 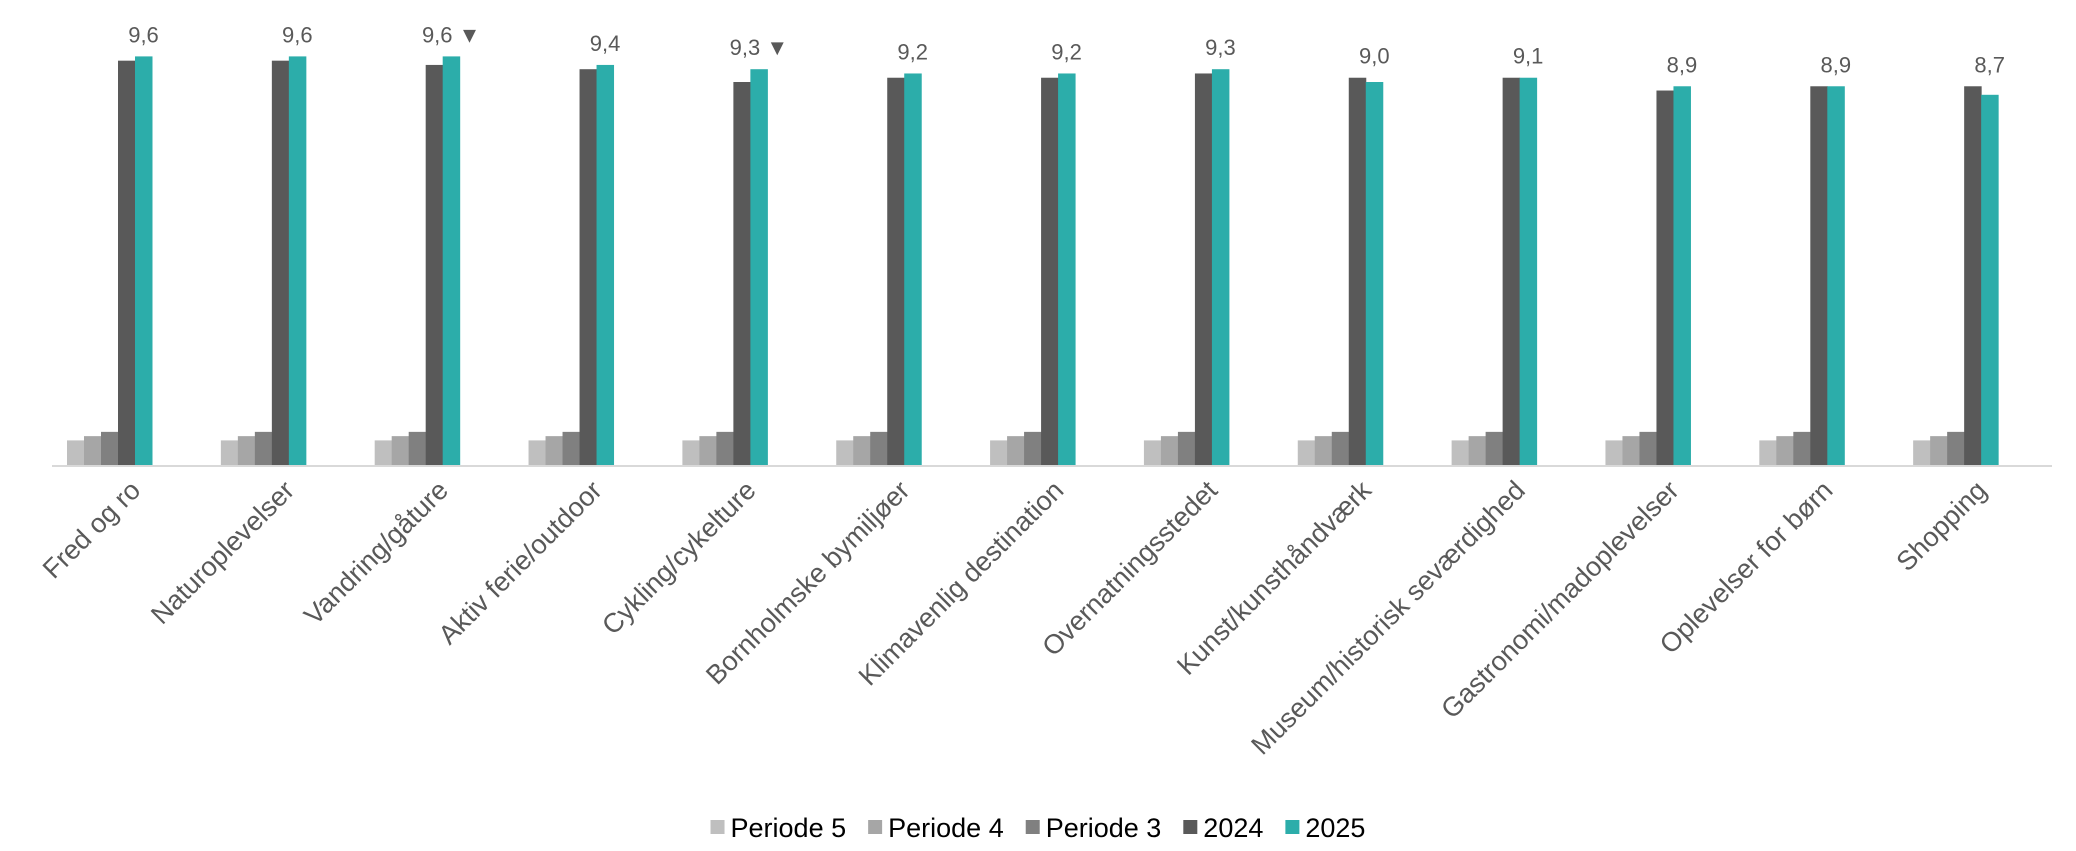 What do you see at coordinates (1746, 567) in the screenshot?
I see `x-tick-label: Oplevelser for børn` at bounding box center [1746, 567].